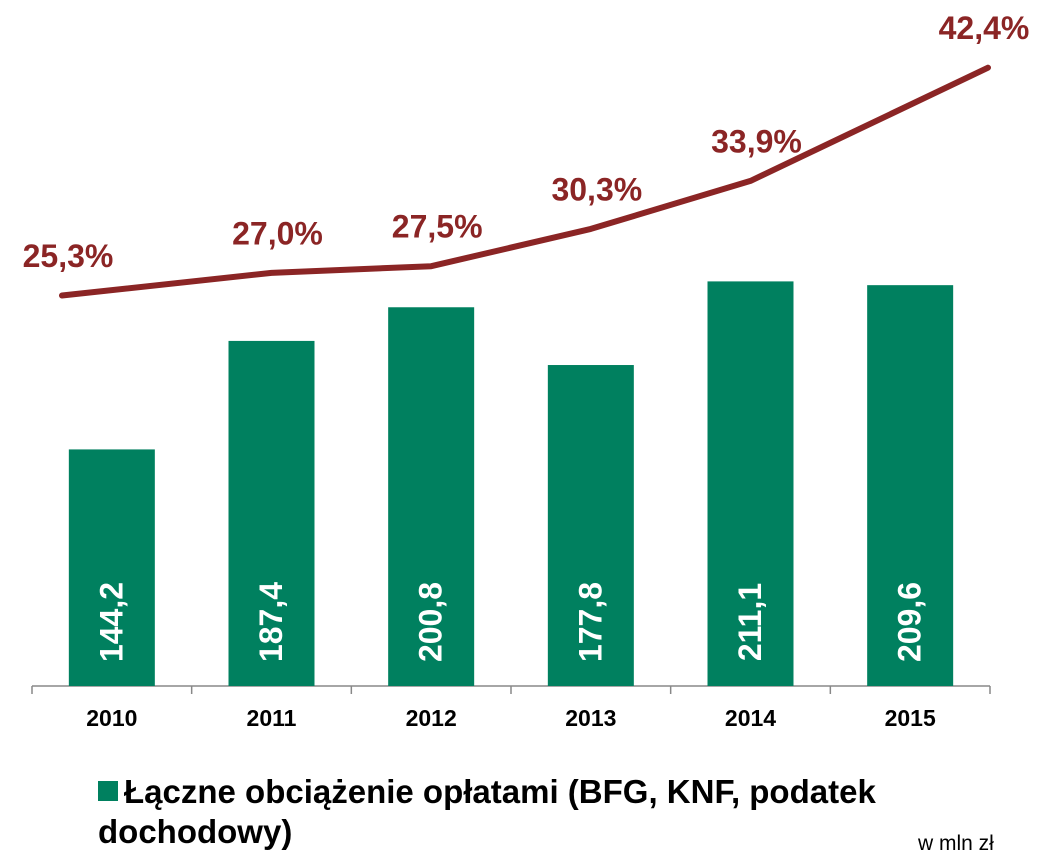 This screenshot has width=1042, height=856. Describe the element at coordinates (271, 622) in the screenshot. I see `bar-value-label: 187,4` at that location.